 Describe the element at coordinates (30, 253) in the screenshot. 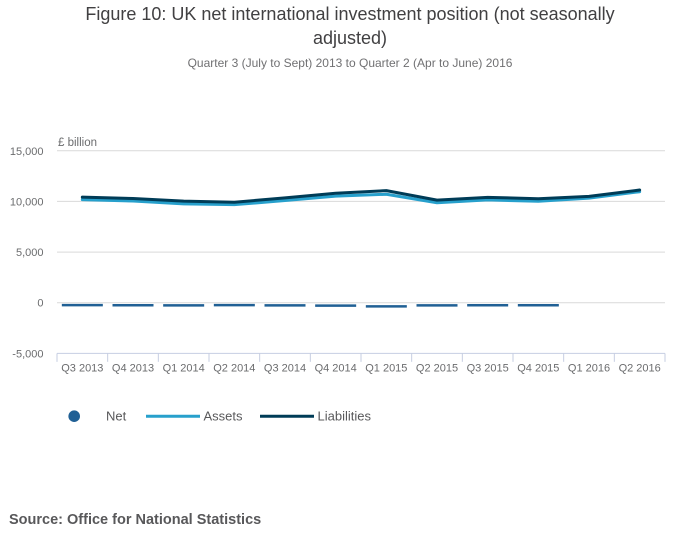

I see `y-axis-label: 5,000` at that location.